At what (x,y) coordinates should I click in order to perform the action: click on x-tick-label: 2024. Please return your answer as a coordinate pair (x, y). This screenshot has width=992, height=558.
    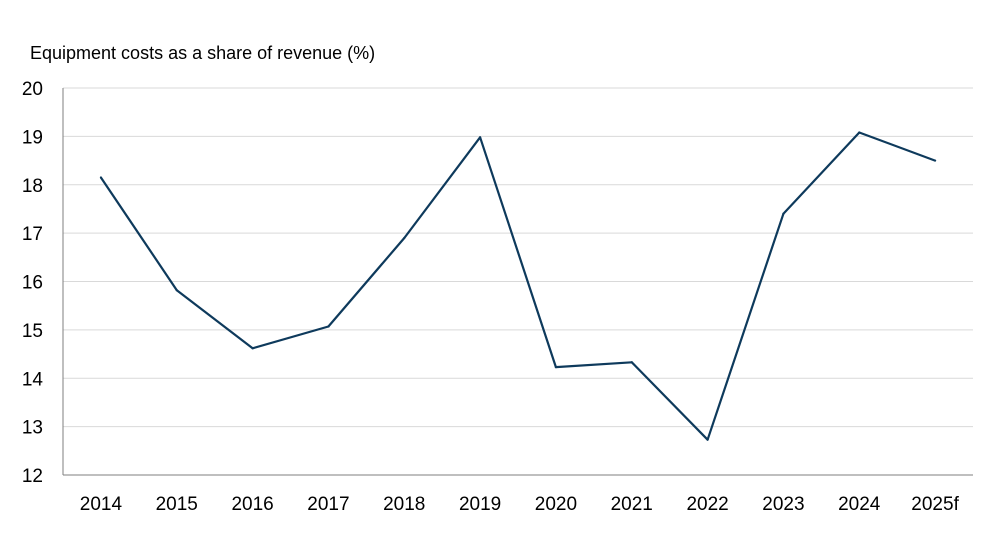
    Looking at the image, I should click on (859, 504).